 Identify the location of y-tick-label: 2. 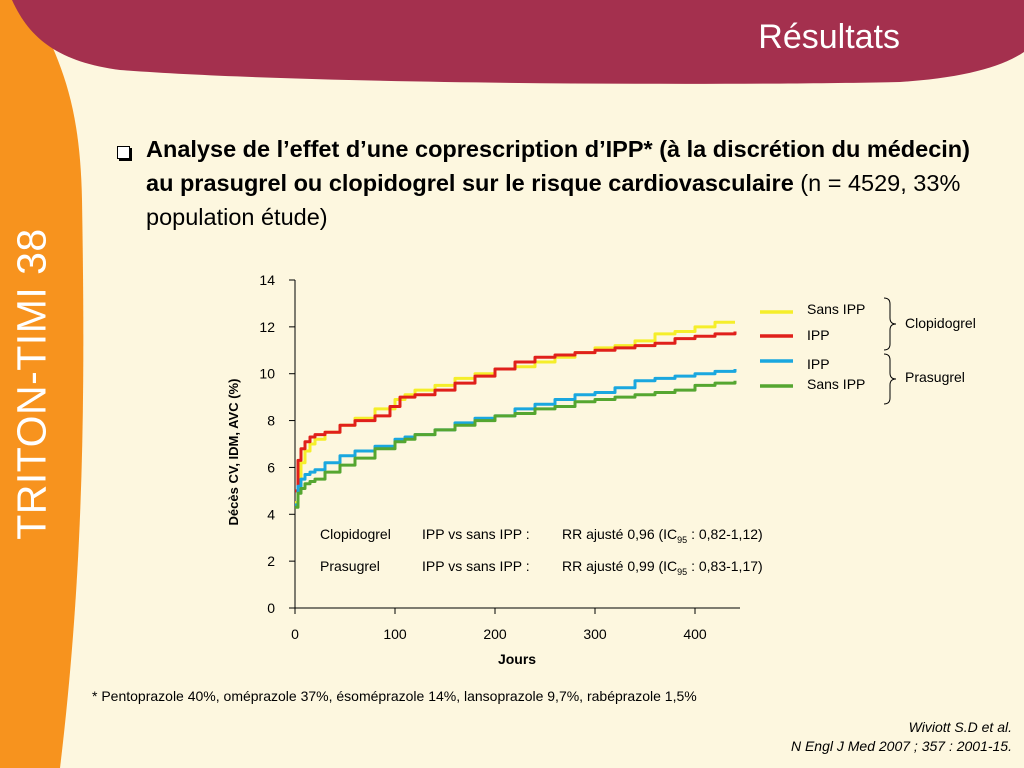
(271, 561).